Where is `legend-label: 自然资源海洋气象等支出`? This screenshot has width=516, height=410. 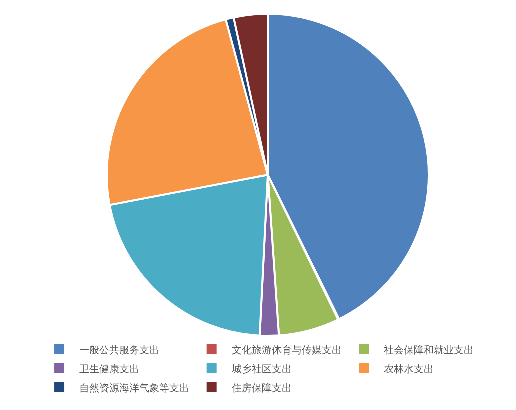 legend-label: 自然资源海洋气象等支出 is located at coordinates (135, 388).